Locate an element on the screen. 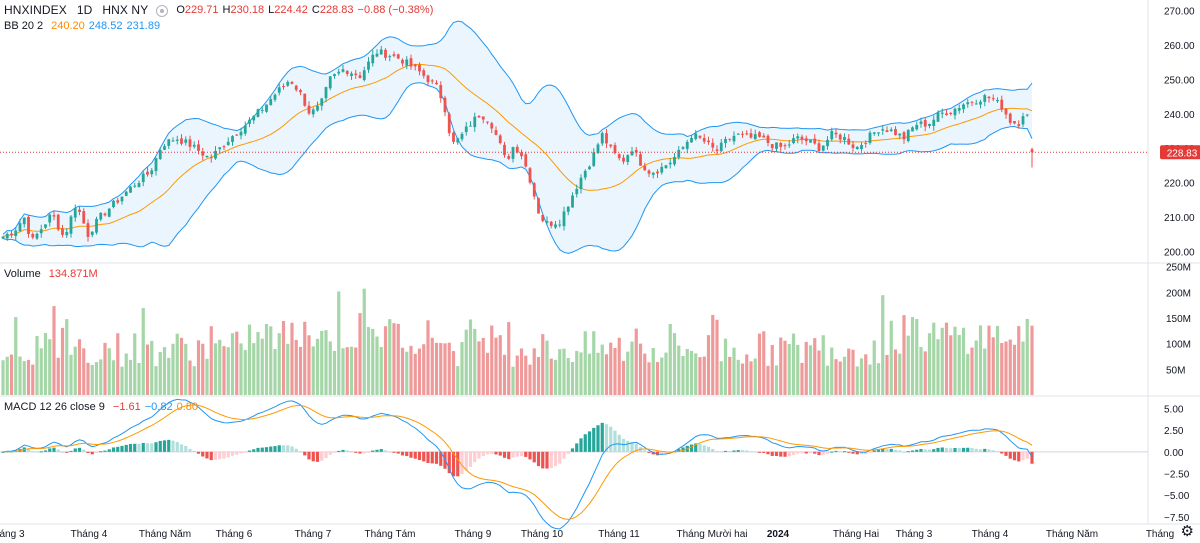 This screenshot has width=1200, height=543. macd-legend: MACD 12 26 close 9 −1.61 −0.82 0.80 is located at coordinates (101, 407).